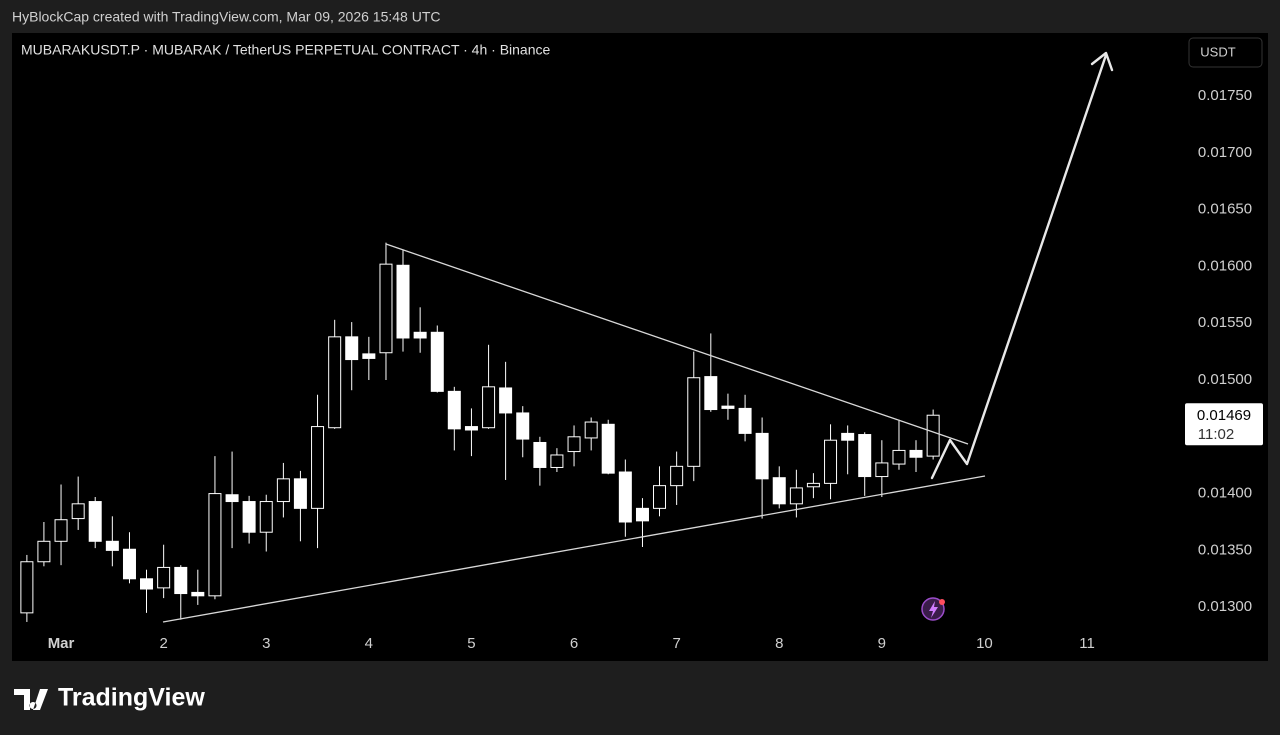 This screenshot has height=735, width=1280. I want to click on resistance-line, so click(677, 344).